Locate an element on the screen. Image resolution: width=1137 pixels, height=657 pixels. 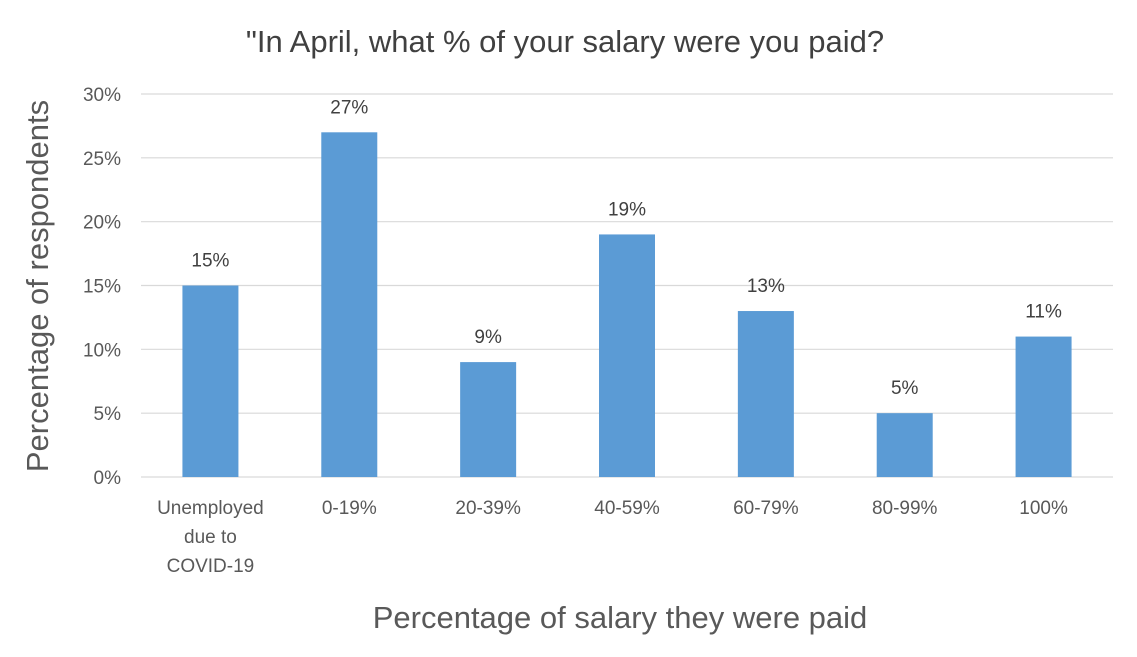
y-tick-label: 20% is located at coordinates (102, 223).